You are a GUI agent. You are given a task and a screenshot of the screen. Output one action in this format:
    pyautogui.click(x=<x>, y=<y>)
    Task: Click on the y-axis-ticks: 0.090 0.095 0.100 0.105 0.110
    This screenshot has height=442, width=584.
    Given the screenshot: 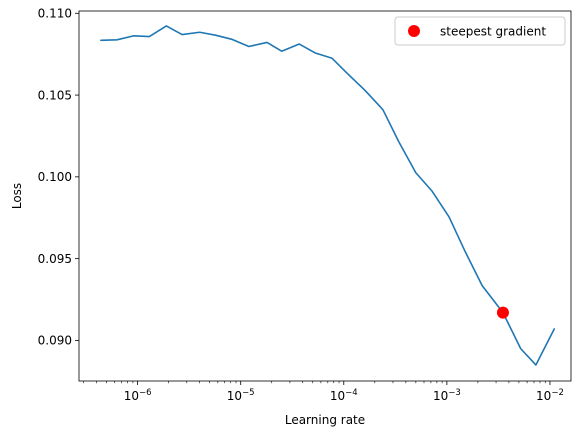 What is the action you would take?
    pyautogui.click(x=58, y=177)
    